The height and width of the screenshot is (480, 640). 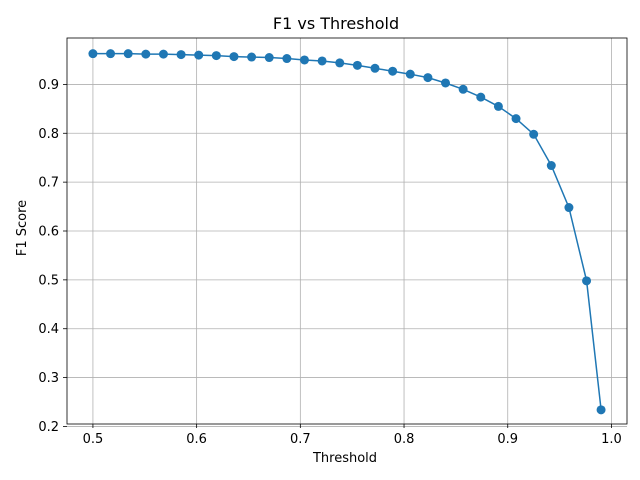 I want to click on x-tick-label: 0.8, so click(x=404, y=439).